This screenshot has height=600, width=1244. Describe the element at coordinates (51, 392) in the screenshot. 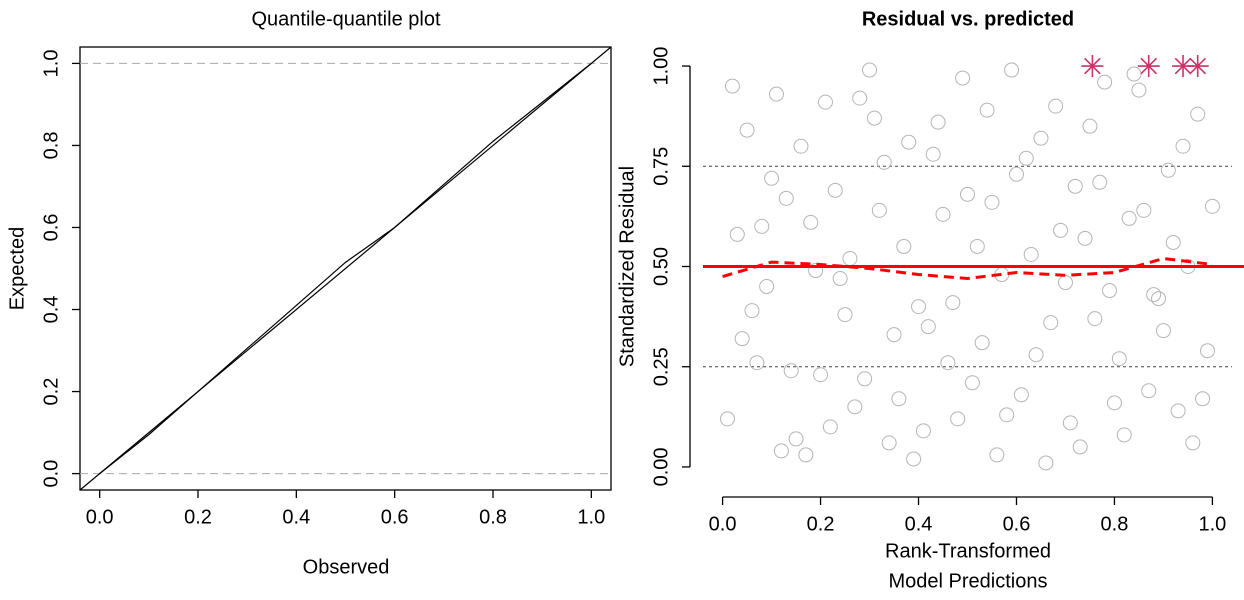

I see `y-tick-label: 0.2` at that location.